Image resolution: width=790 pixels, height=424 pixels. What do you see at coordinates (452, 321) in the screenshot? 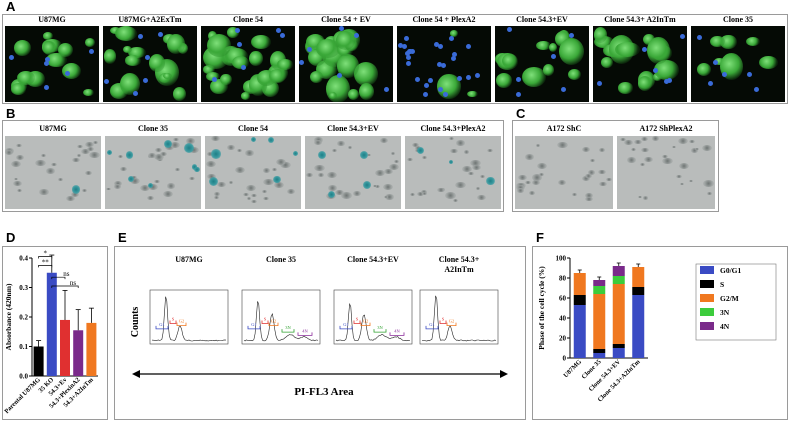
I see `gate-label: G2` at bounding box center [452, 321].